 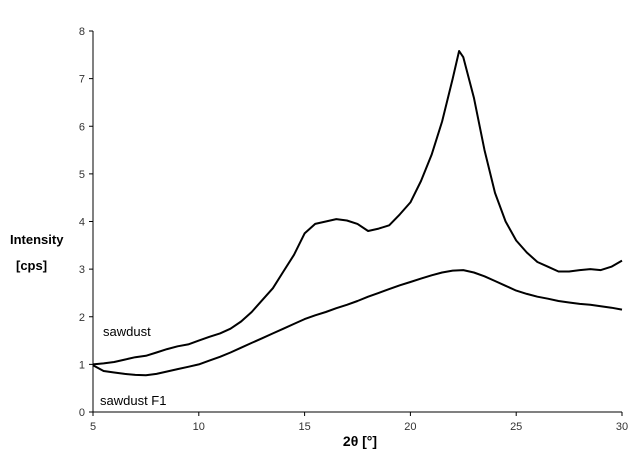 I want to click on x-axis-ticks: 5 10 15 20 25 30, so click(x=359, y=422).